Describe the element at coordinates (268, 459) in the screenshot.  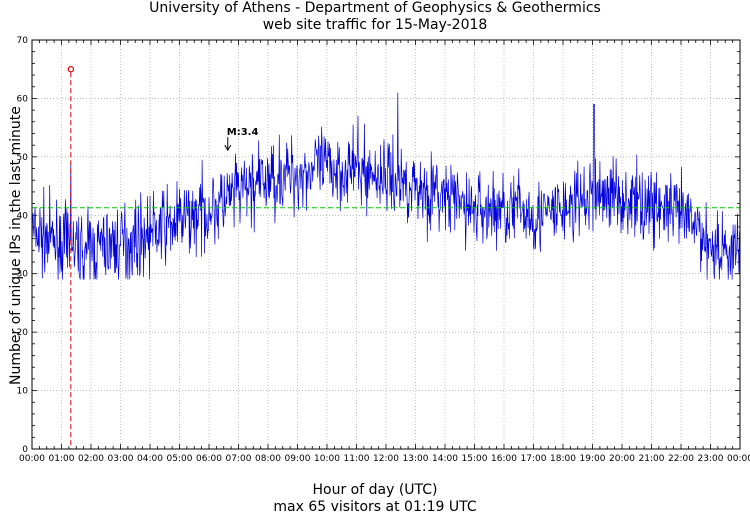
I see `x-tick-label: 08:00` at that location.